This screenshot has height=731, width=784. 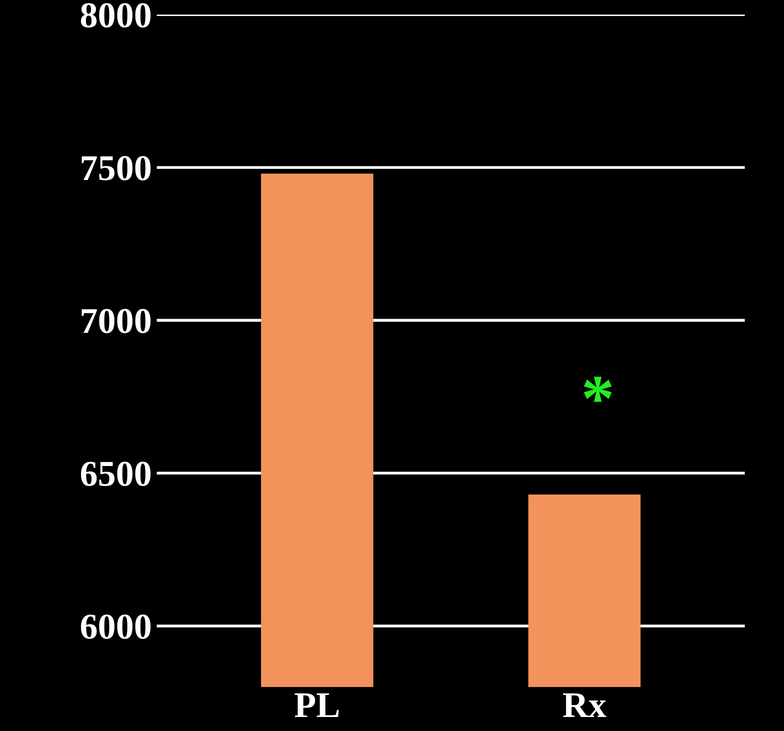 What do you see at coordinates (598, 389) in the screenshot?
I see `annotation: *` at bounding box center [598, 389].